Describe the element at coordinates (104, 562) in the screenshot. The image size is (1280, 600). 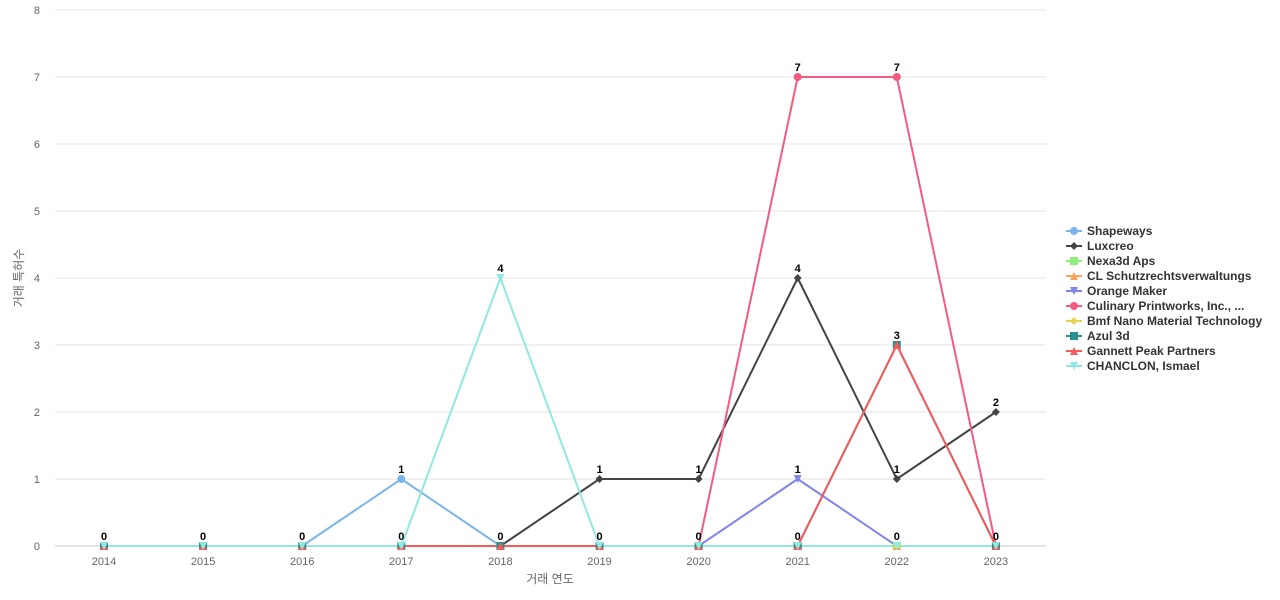
I see `x-tick-label: 2014` at that location.